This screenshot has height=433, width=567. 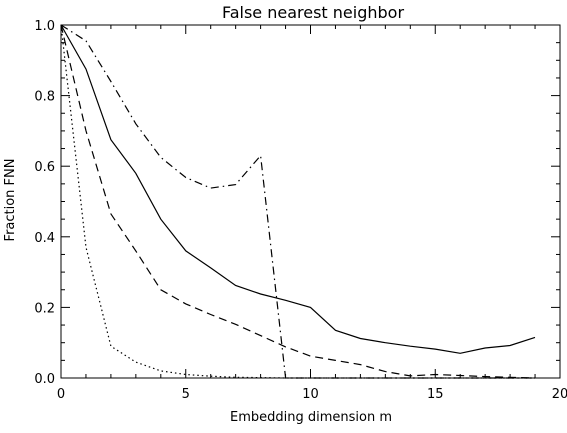 What do you see at coordinates (44, 379) in the screenshot?
I see `y-tick-label: 0.0` at bounding box center [44, 379].